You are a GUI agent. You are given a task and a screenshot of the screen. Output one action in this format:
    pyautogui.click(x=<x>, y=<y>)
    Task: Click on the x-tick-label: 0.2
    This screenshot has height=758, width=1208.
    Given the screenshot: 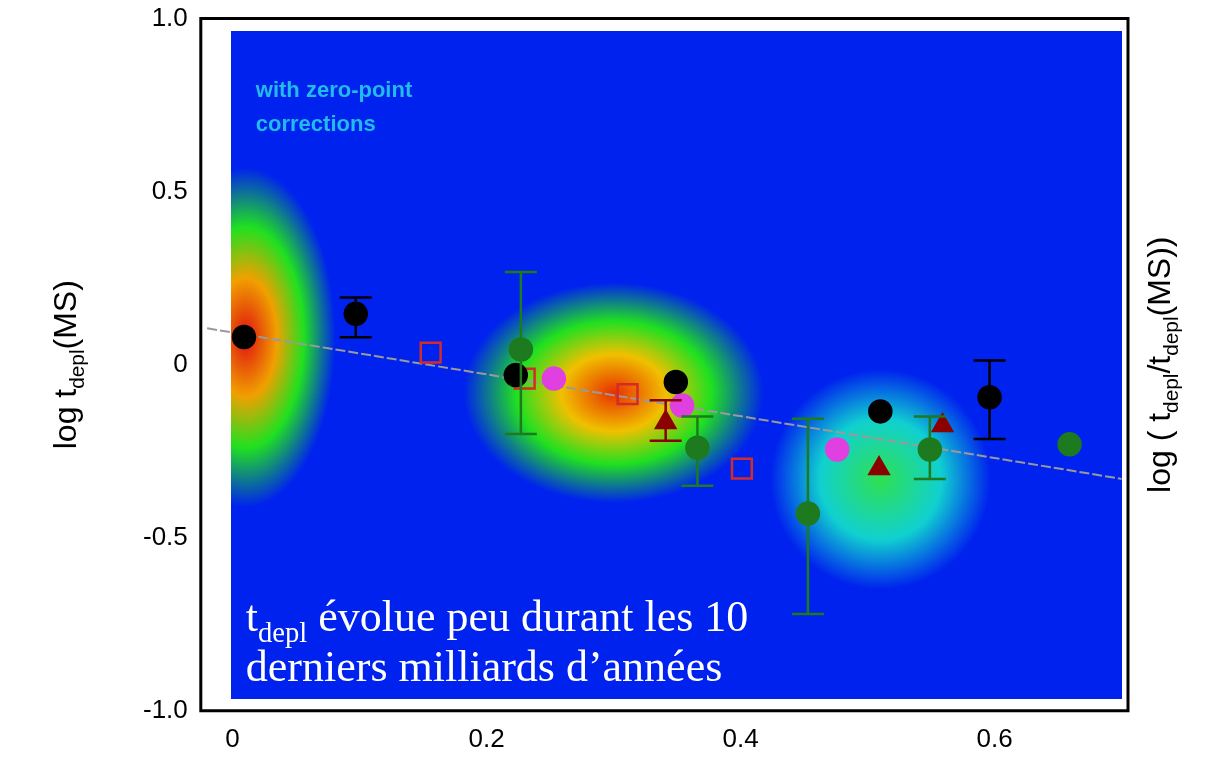 What is the action you would take?
    pyautogui.click(x=486, y=737)
    